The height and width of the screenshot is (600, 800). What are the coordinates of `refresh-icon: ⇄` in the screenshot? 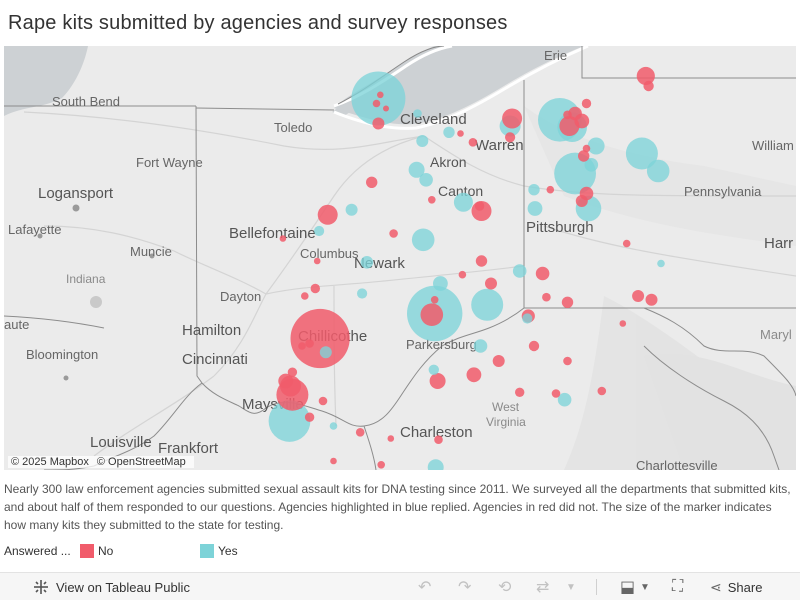 It's located at (543, 587).